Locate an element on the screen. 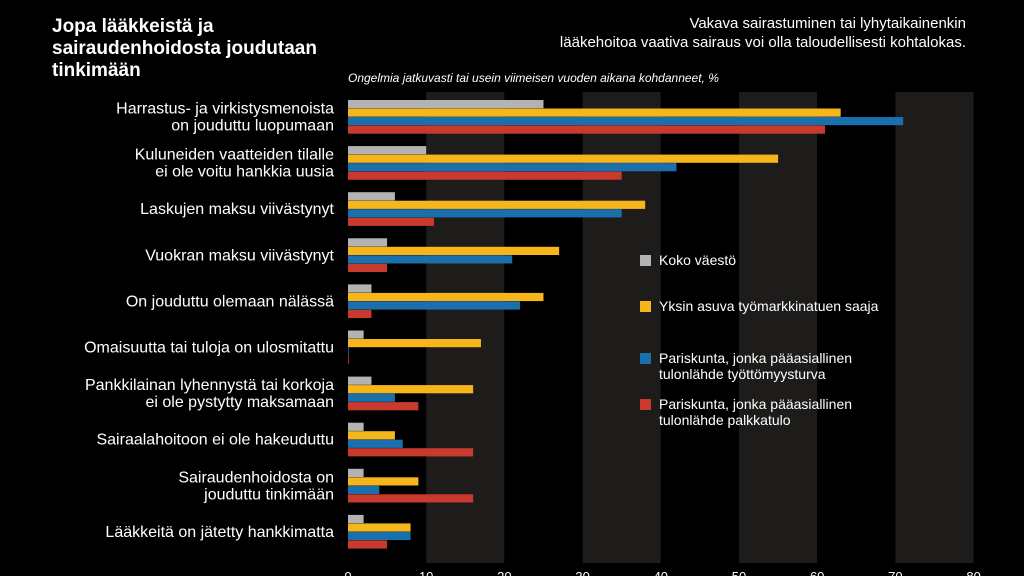 The width and height of the screenshot is (1024, 576). category-label: Omaisuutta tai tuloja on ulosmitattu is located at coordinates (209, 348).